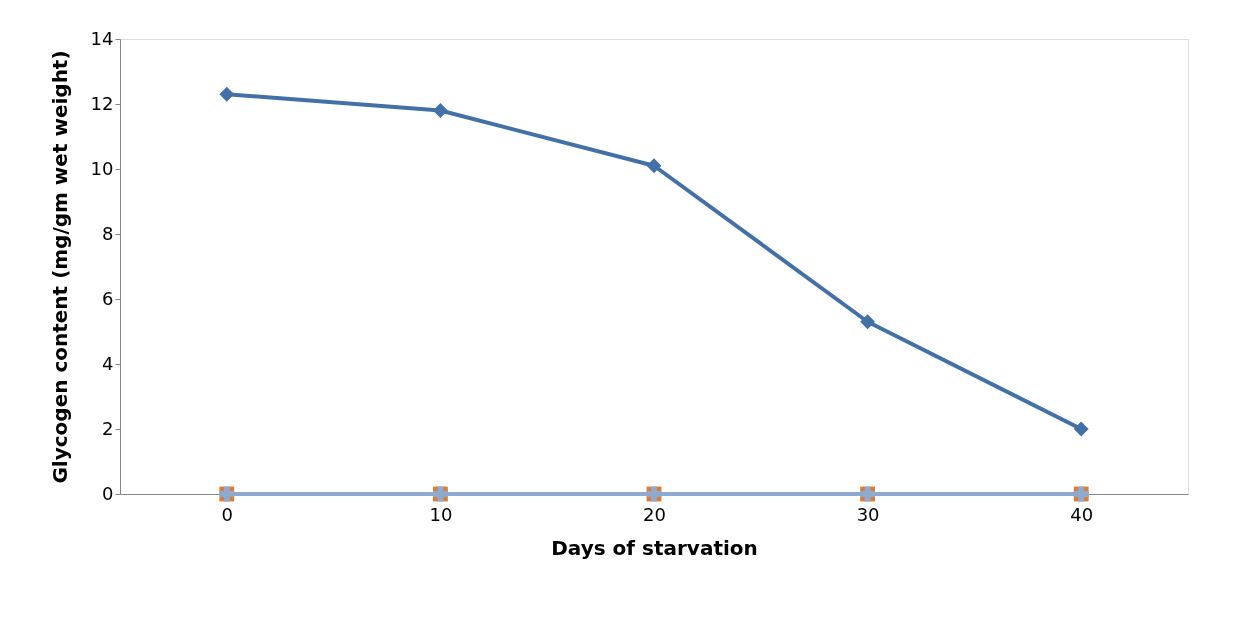  Describe the element at coordinates (441, 514) in the screenshot. I see `x-tick-label: 10` at that location.